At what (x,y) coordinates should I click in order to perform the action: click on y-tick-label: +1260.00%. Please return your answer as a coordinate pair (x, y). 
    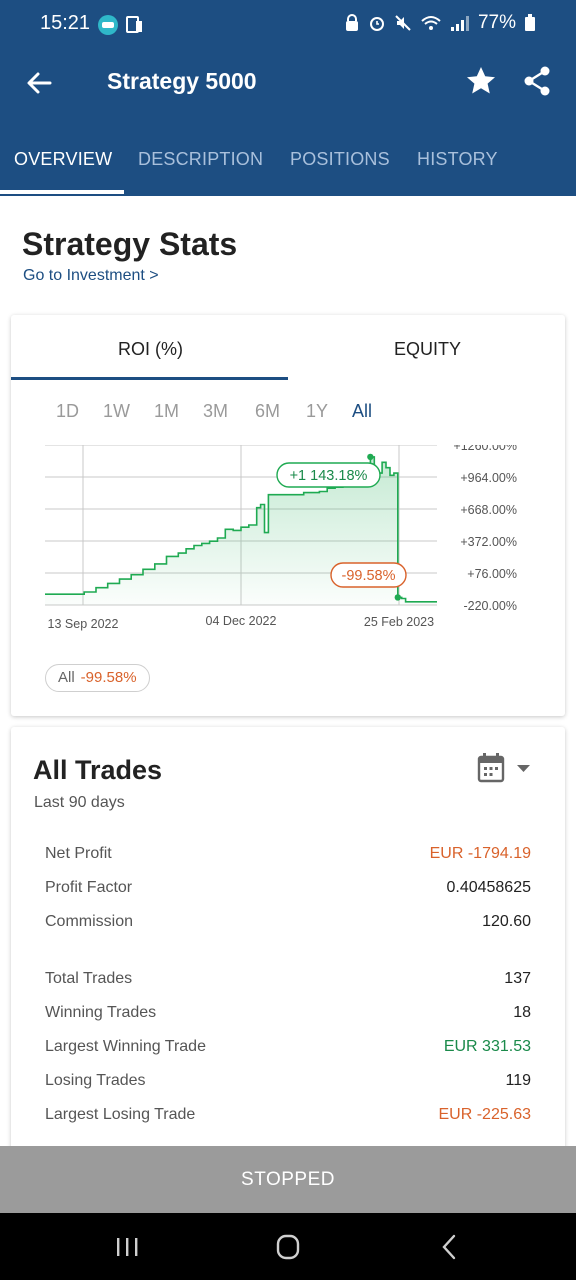
    Looking at the image, I should click on (485, 449).